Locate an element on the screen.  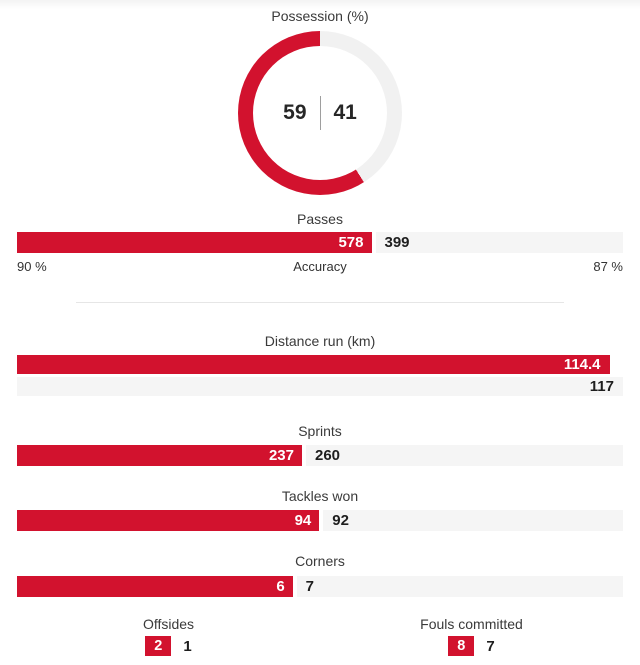
tackles-bar: 94 92 is located at coordinates (320, 520).